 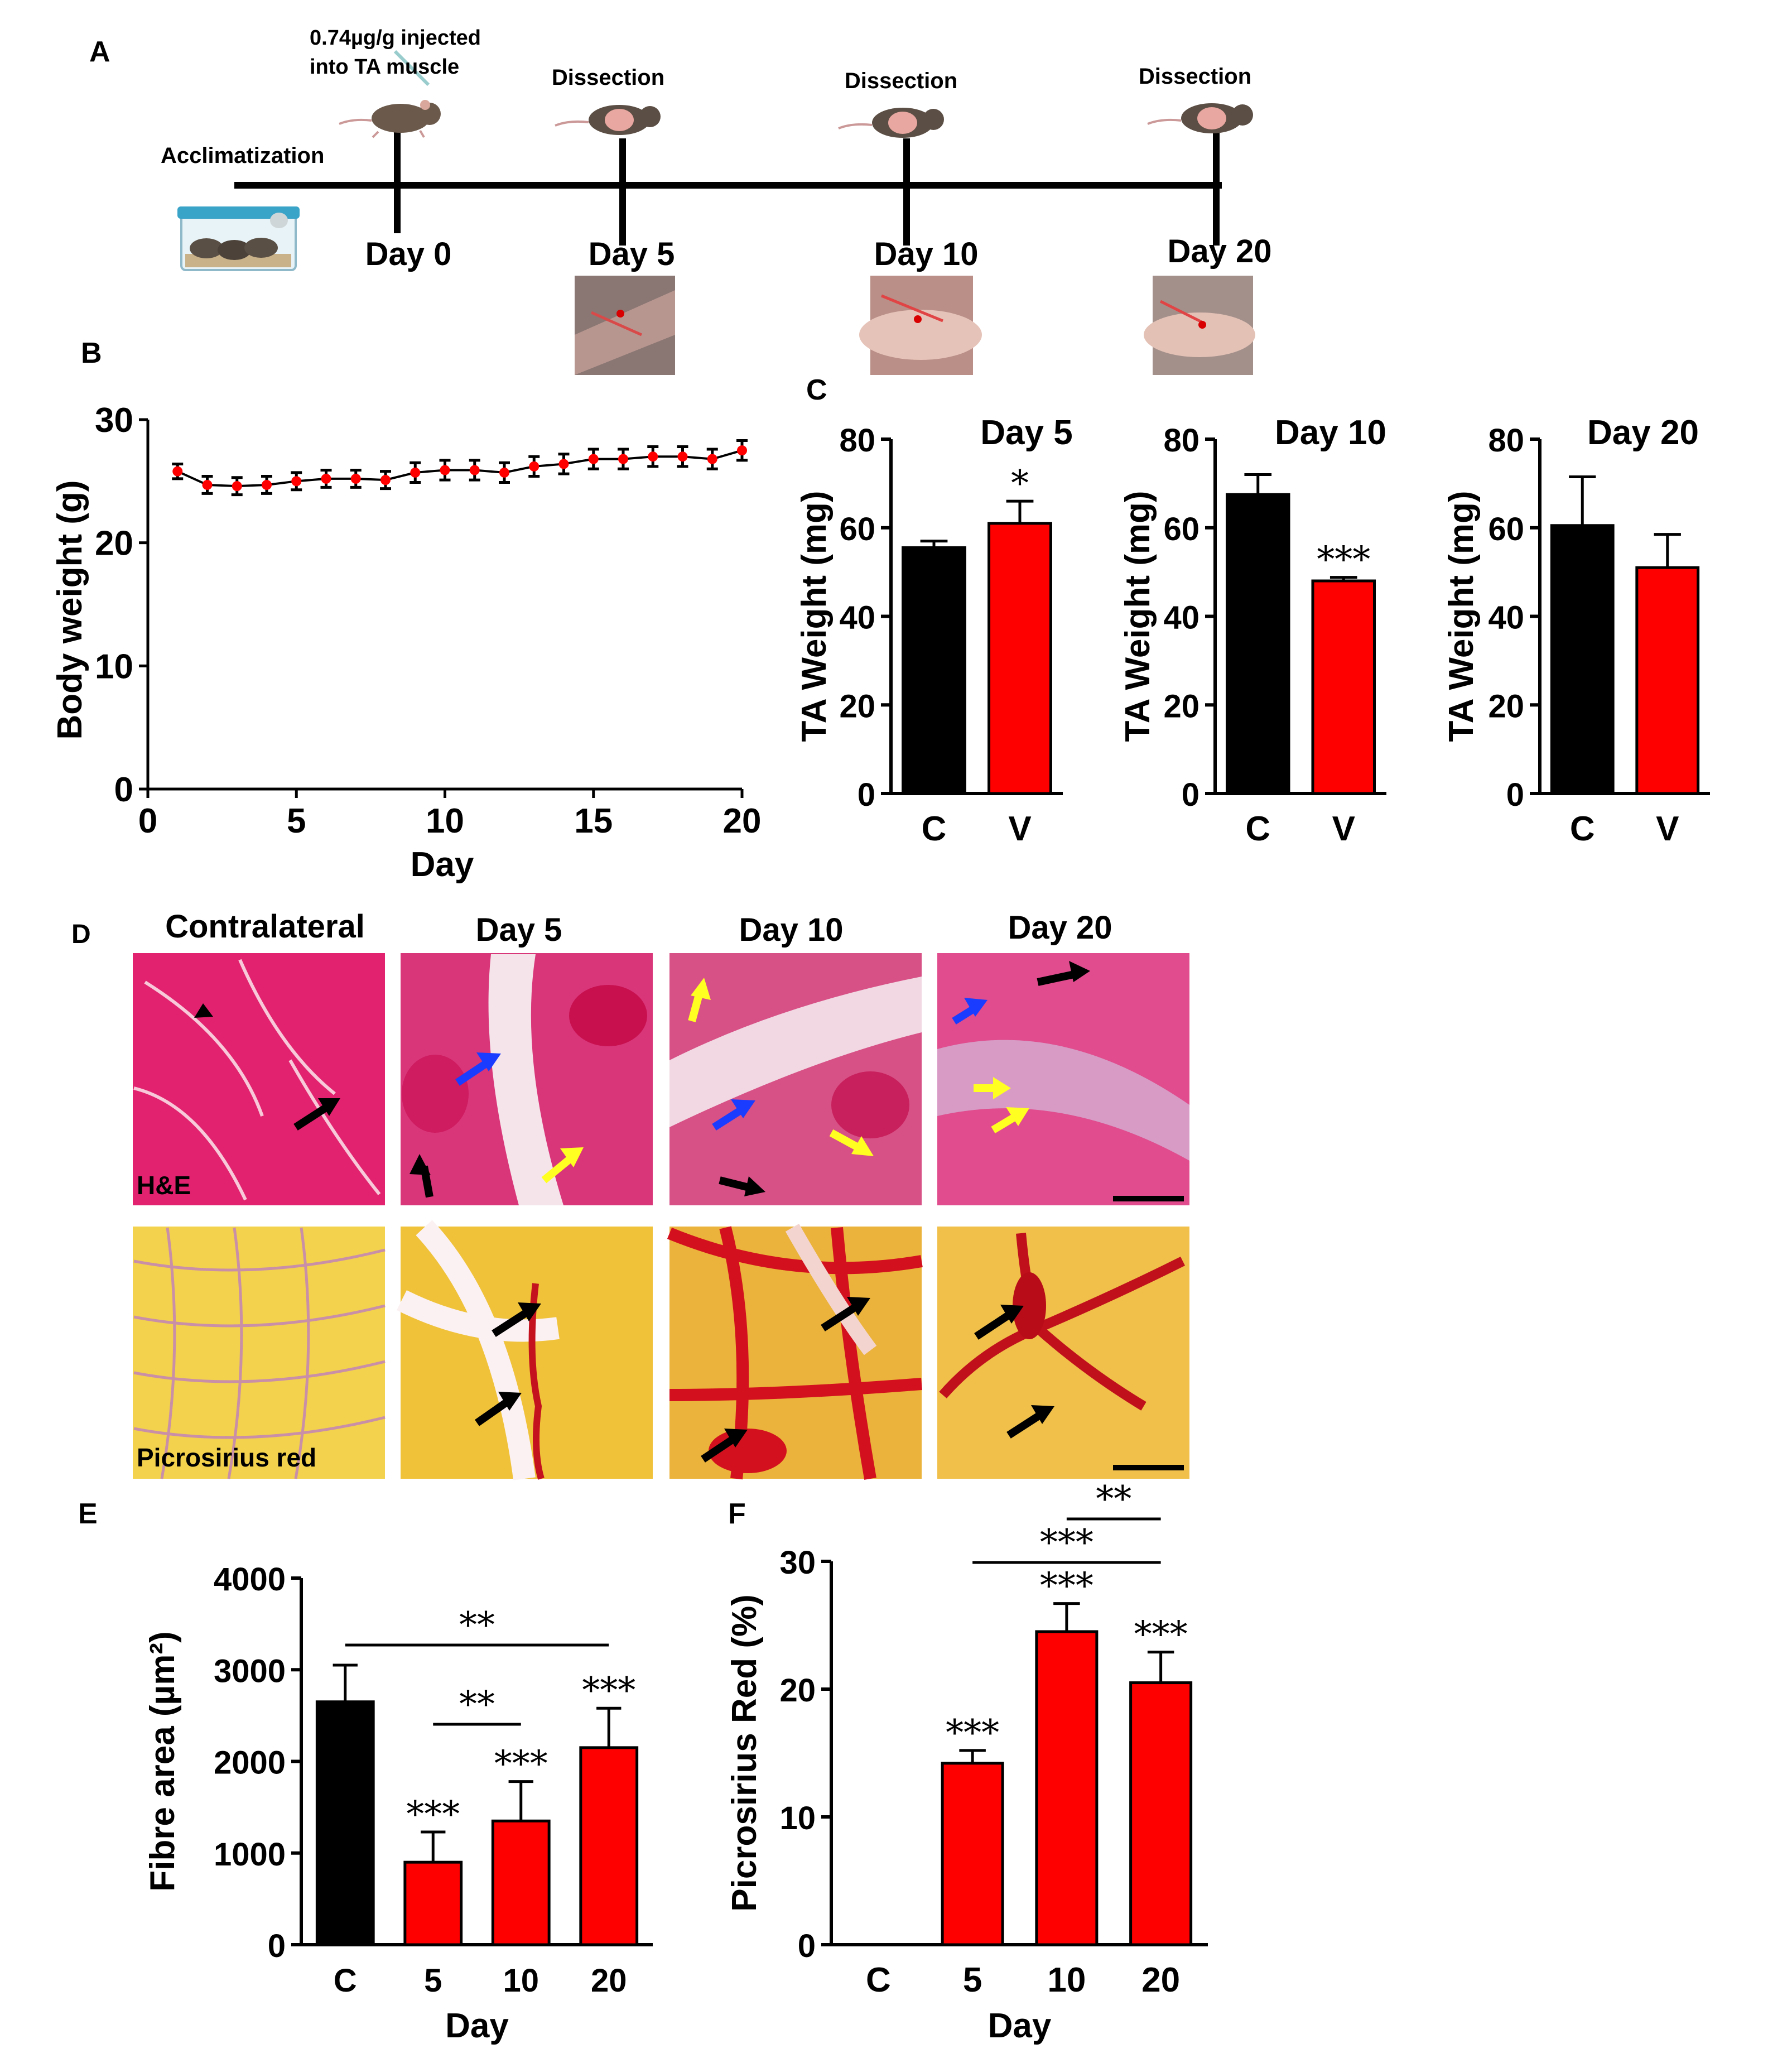 What do you see at coordinates (795, 1352) in the screenshot?
I see `picrosirius-image-day10` at bounding box center [795, 1352].